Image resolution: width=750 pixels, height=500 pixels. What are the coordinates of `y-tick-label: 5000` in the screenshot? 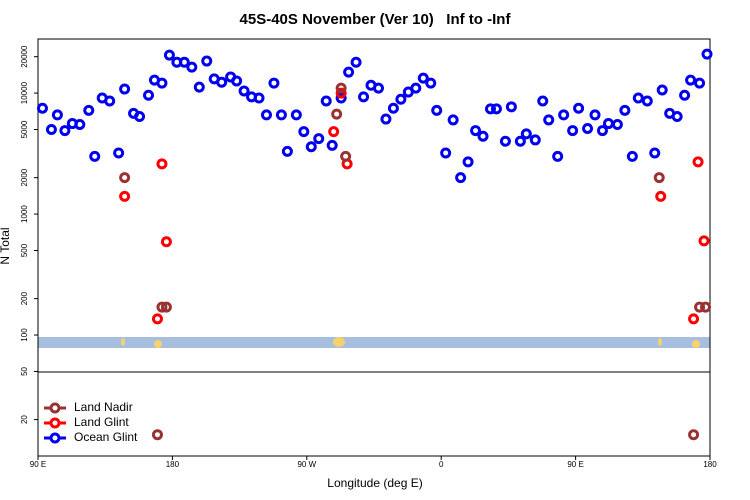 It's located at (24, 129).